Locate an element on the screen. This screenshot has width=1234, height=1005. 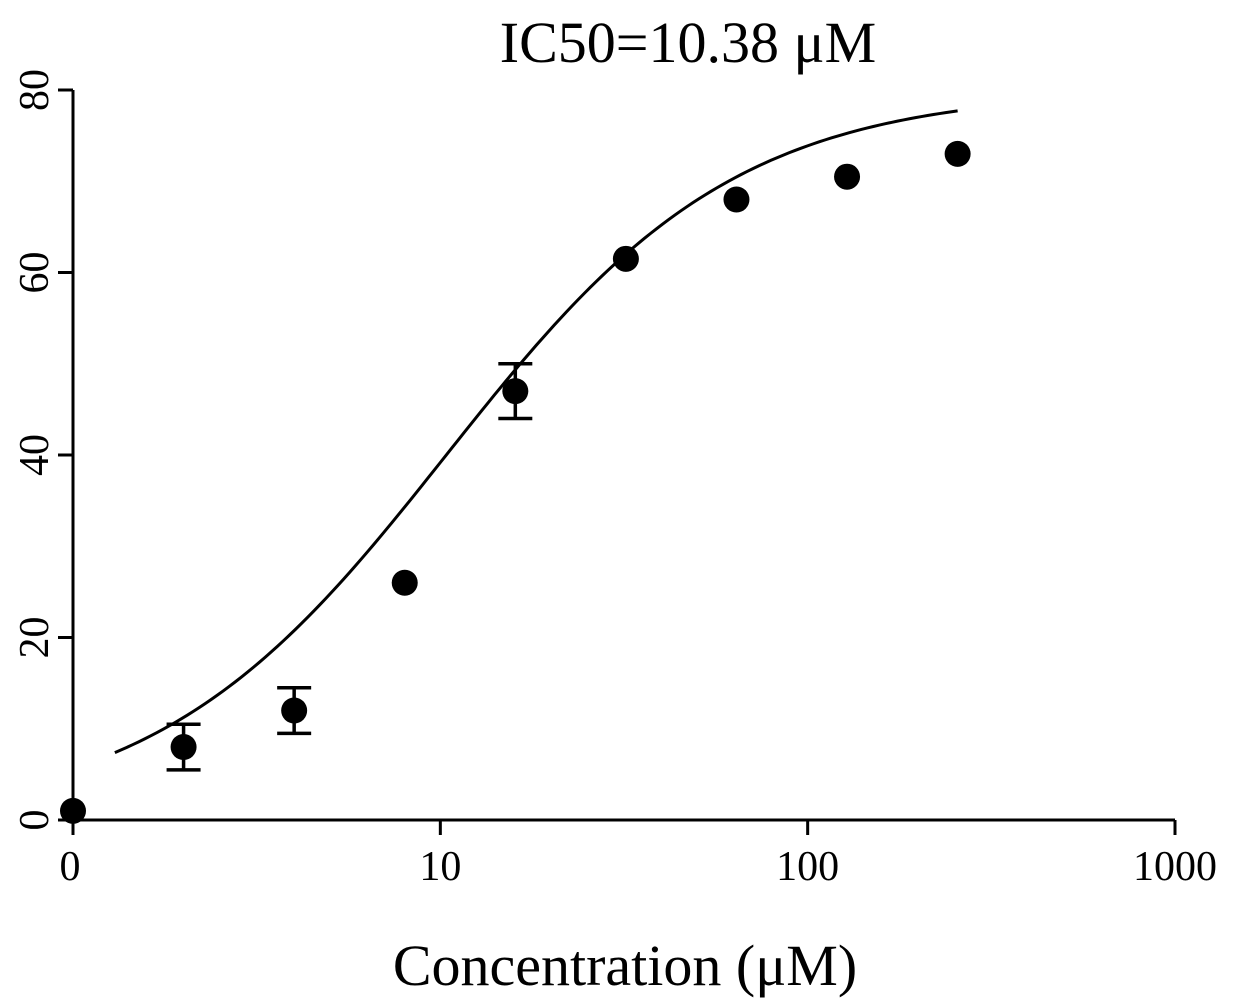
error-bars is located at coordinates (349, 567).